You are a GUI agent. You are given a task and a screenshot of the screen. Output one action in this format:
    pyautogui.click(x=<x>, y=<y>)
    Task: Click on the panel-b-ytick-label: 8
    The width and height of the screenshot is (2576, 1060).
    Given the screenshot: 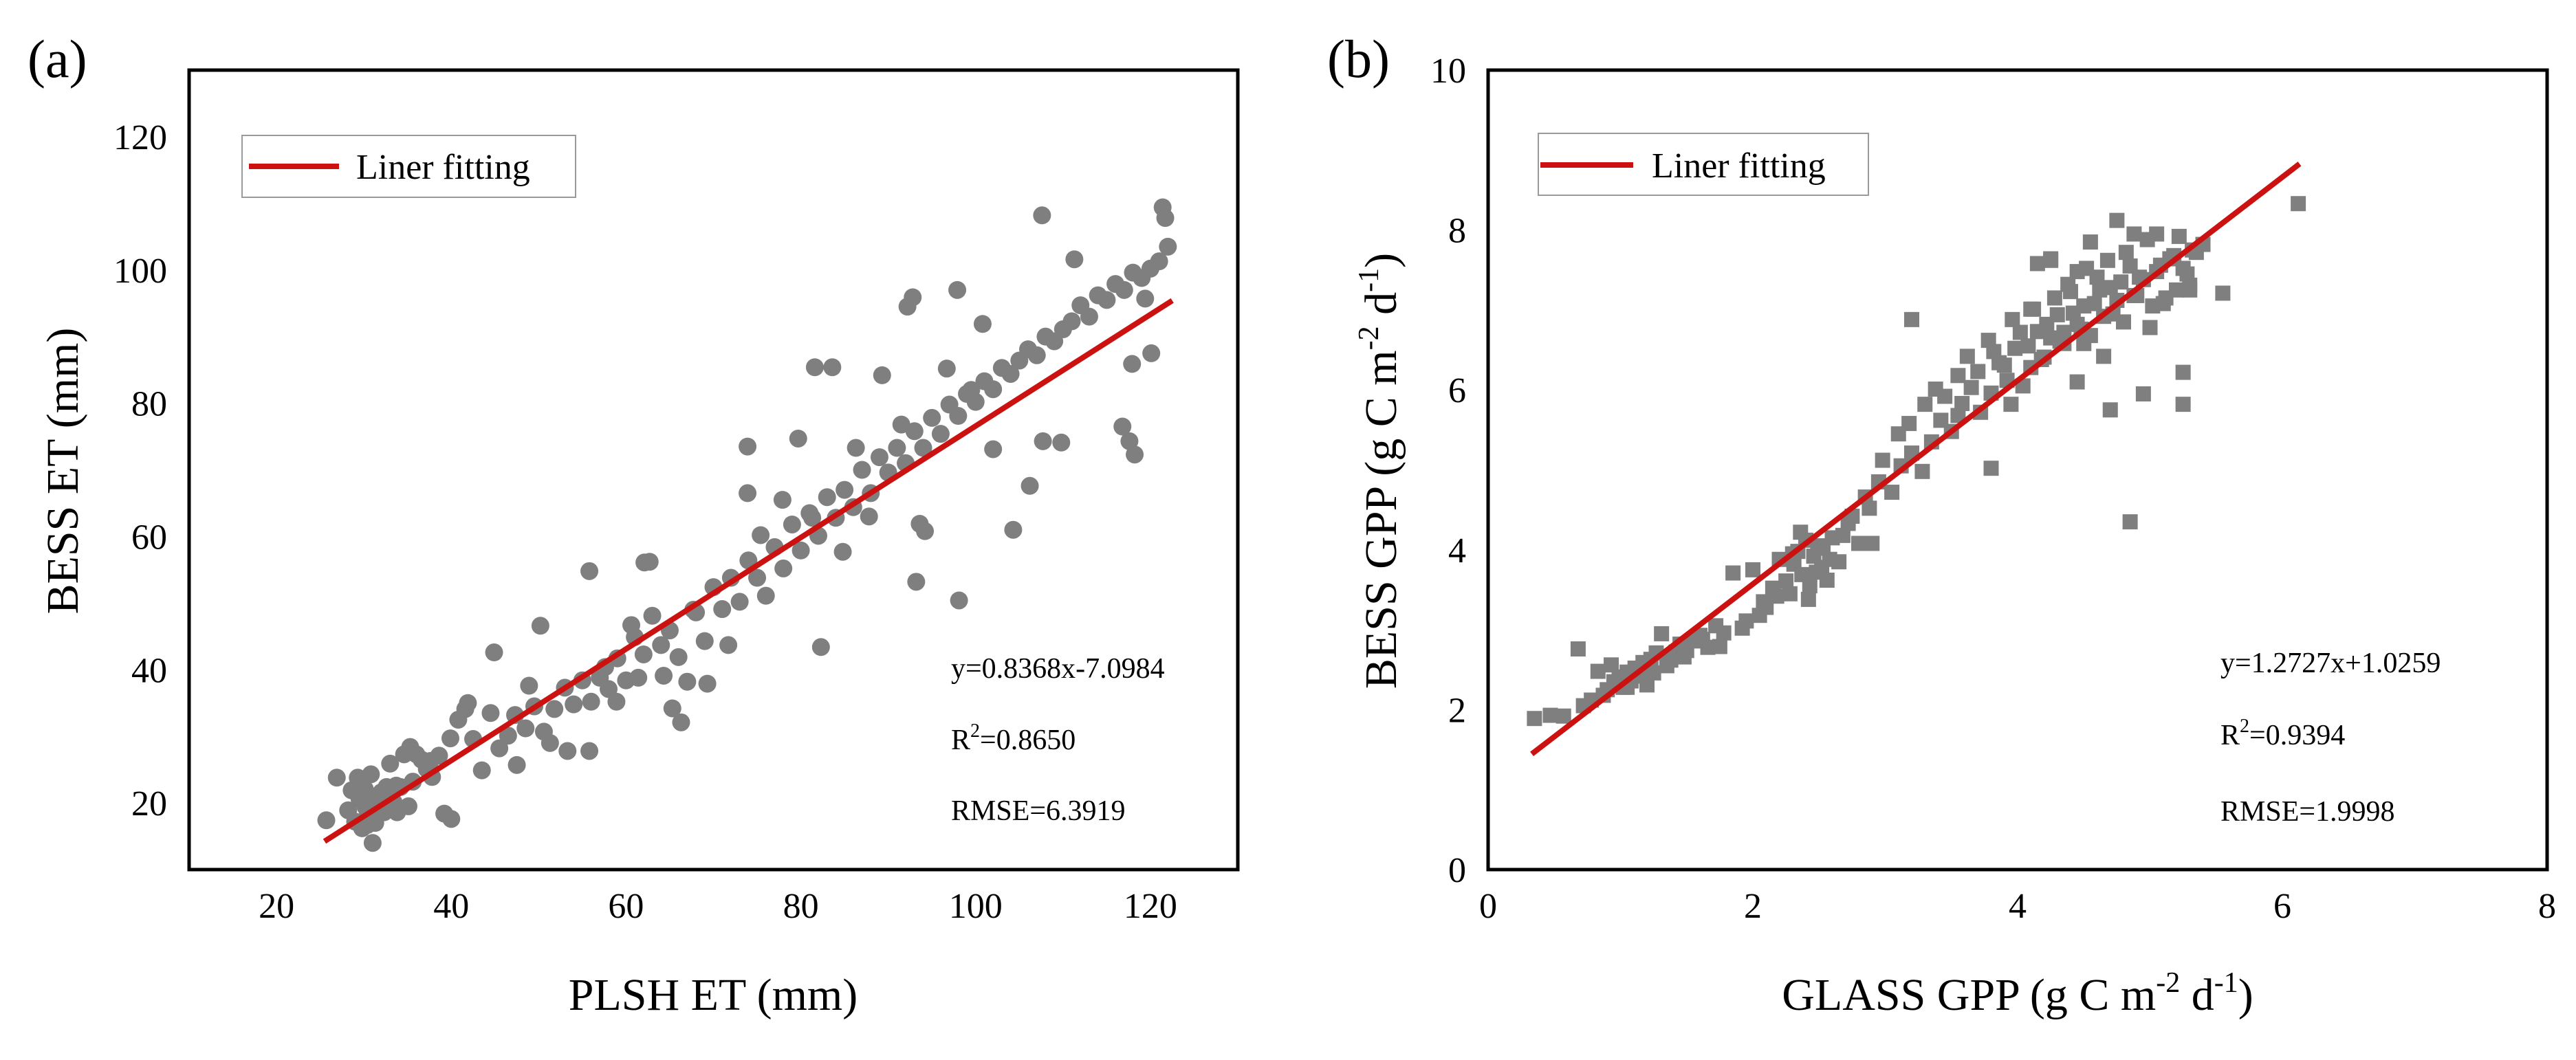 What is the action you would take?
    pyautogui.click(x=1457, y=232)
    